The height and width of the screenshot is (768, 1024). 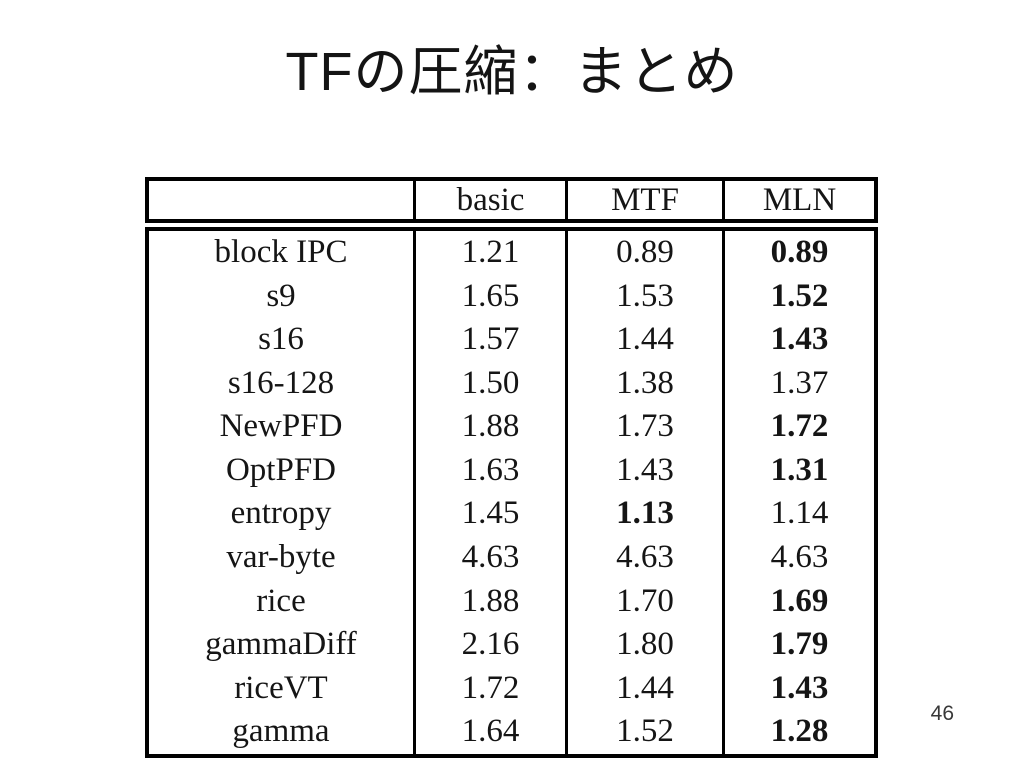 I want to click on value-cell: 1.37, so click(x=798, y=383).